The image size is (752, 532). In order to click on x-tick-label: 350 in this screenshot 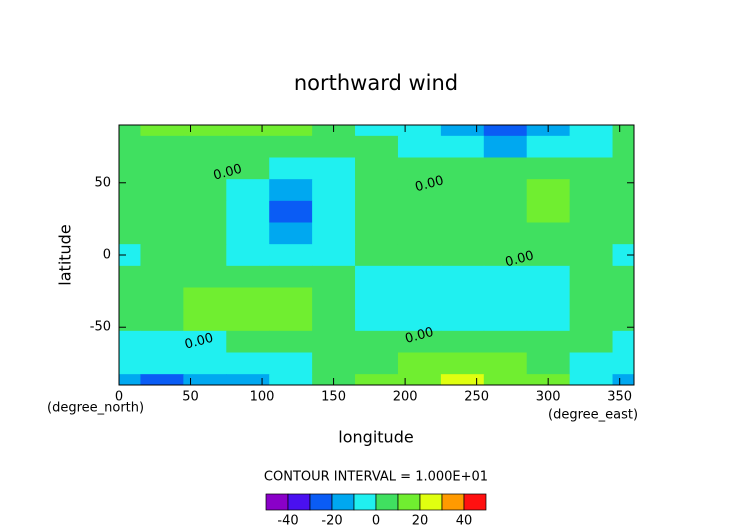, I will do `click(619, 397)`.